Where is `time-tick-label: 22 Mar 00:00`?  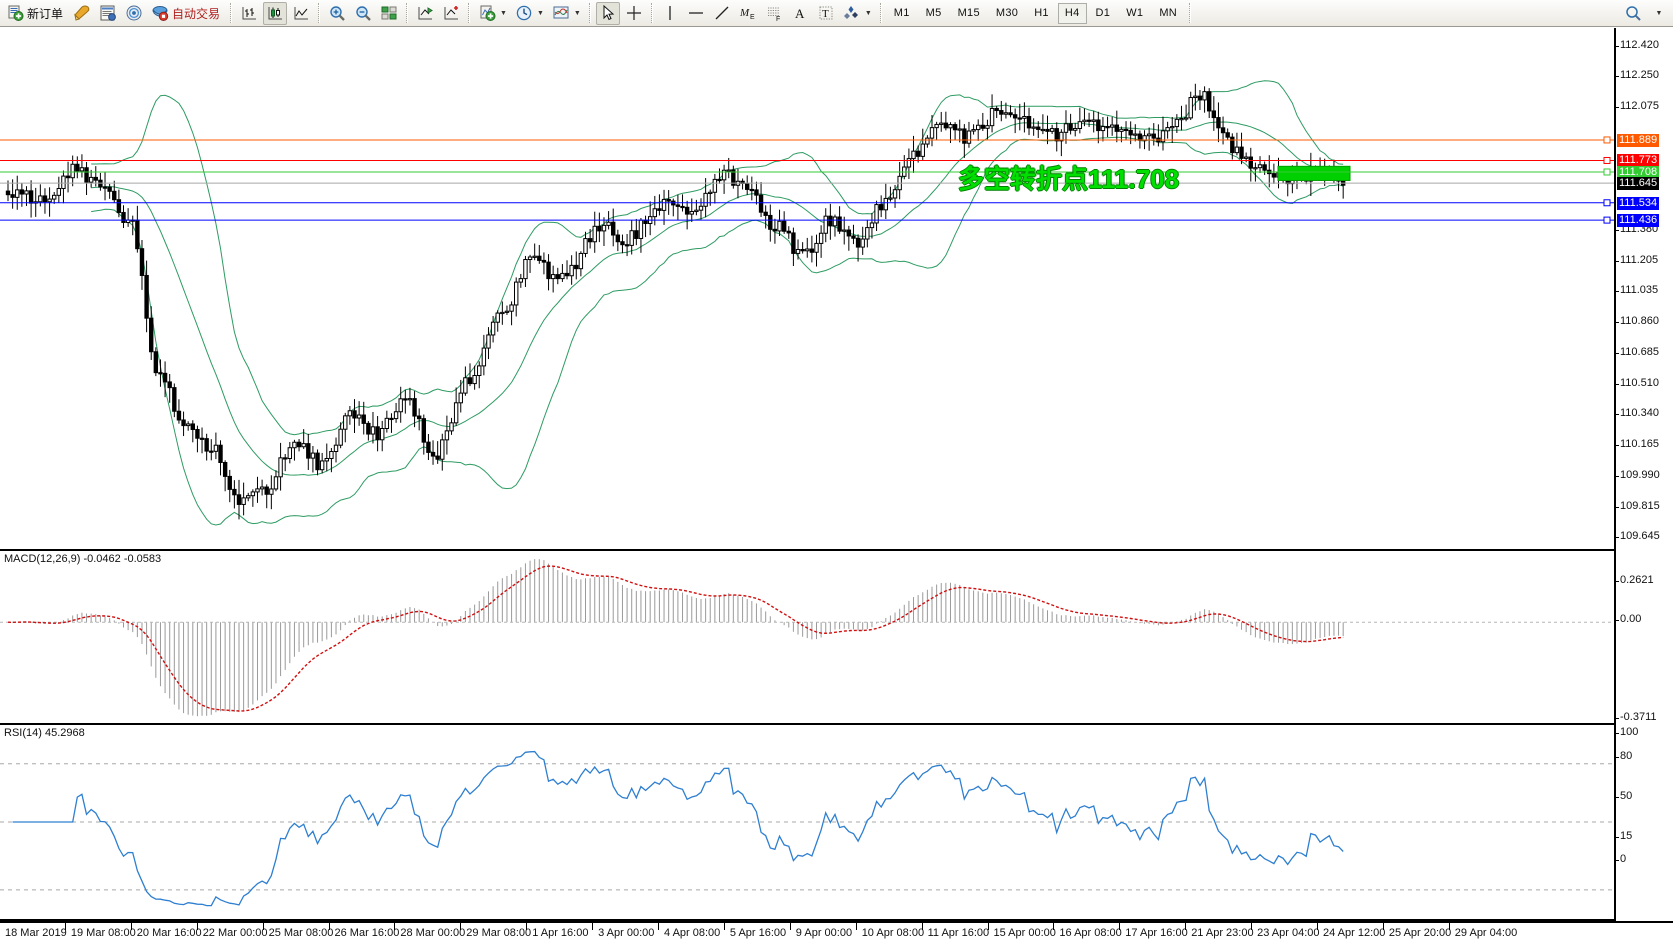 time-tick-label: 22 Mar 00:00 is located at coordinates (235, 933).